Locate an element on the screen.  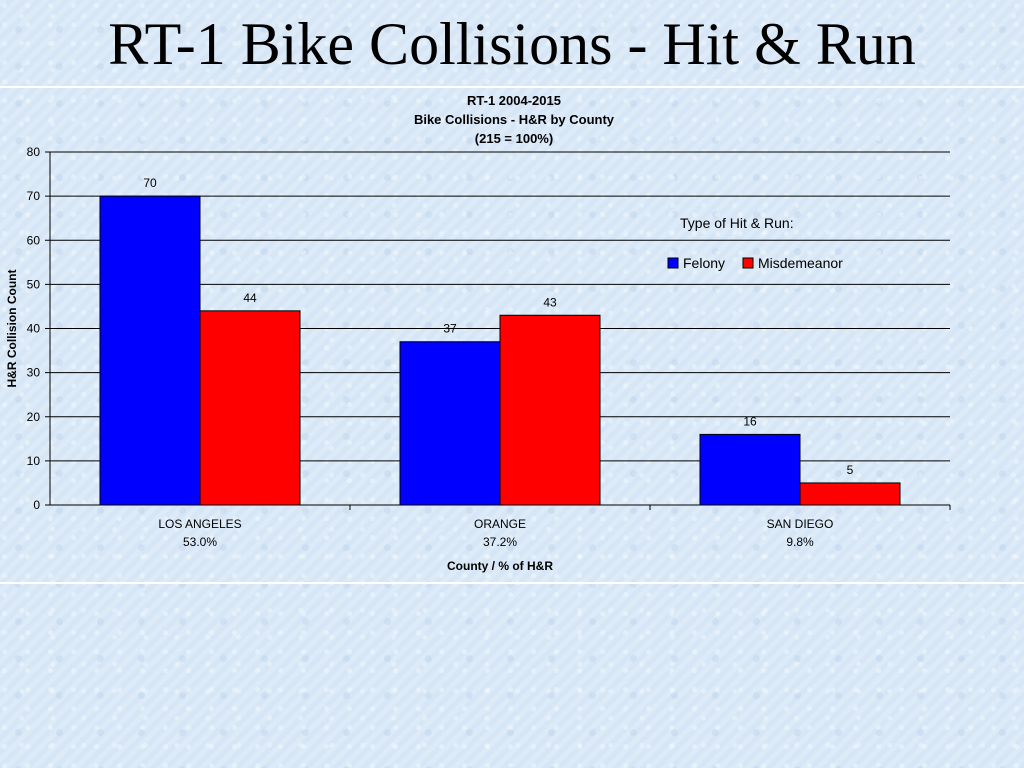
x-tick-pct: 37.2% is located at coordinates (500, 542).